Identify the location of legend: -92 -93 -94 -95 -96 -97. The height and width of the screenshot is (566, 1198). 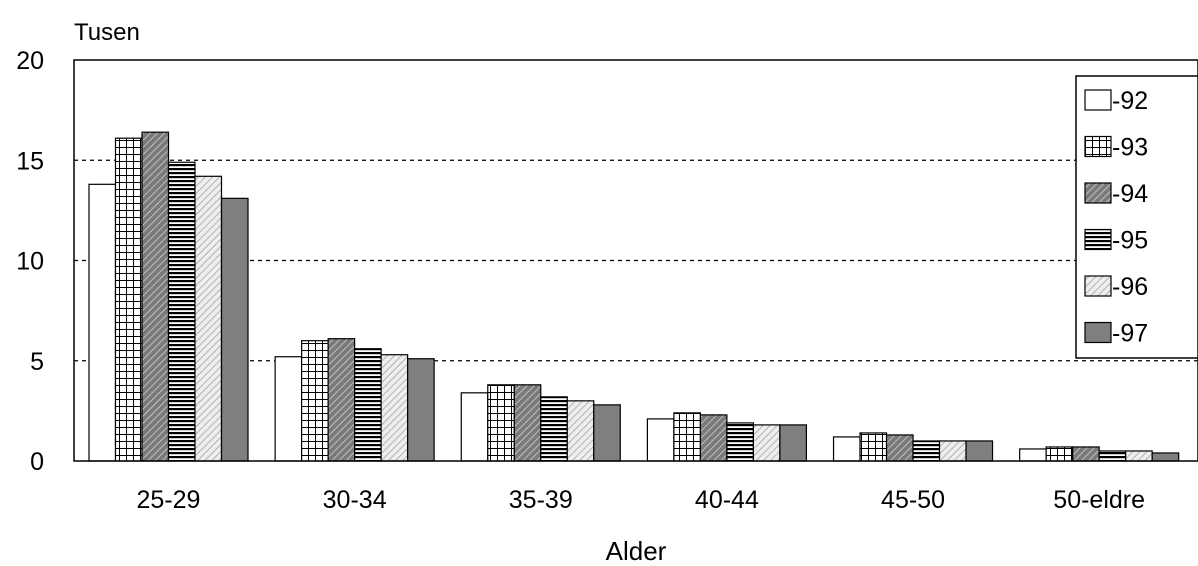
(1136, 217).